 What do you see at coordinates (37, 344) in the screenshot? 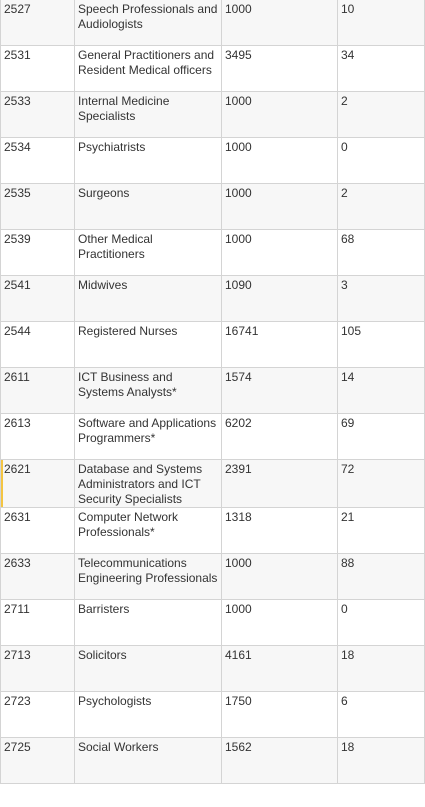
I see `occupation-code-cell: 2544` at bounding box center [37, 344].